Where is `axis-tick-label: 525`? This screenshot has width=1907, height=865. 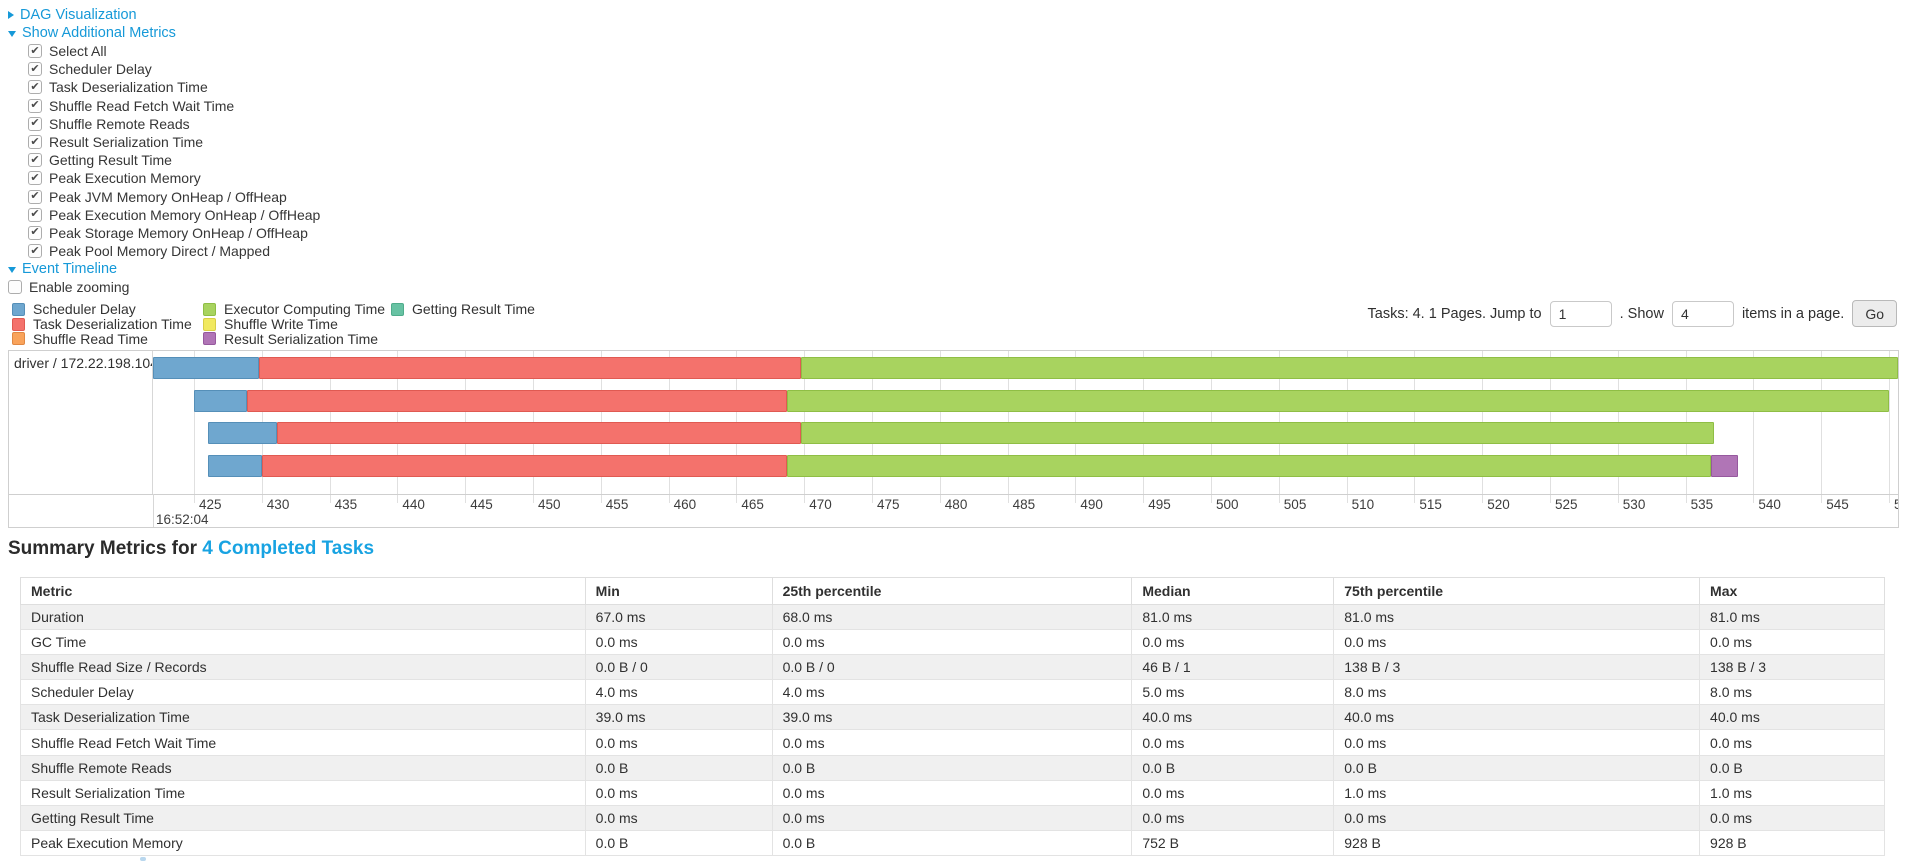
axis-tick-label: 525 is located at coordinates (1566, 504).